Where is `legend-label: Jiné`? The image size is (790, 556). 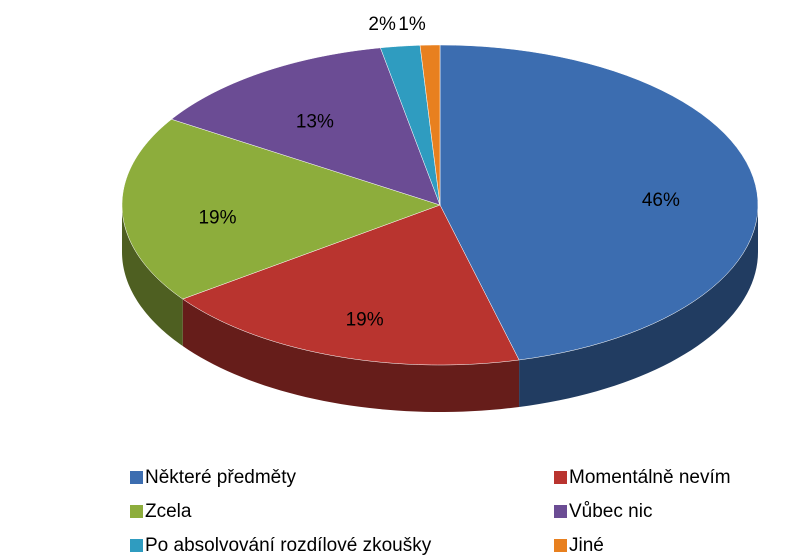 legend-label: Jiné is located at coordinates (586, 545).